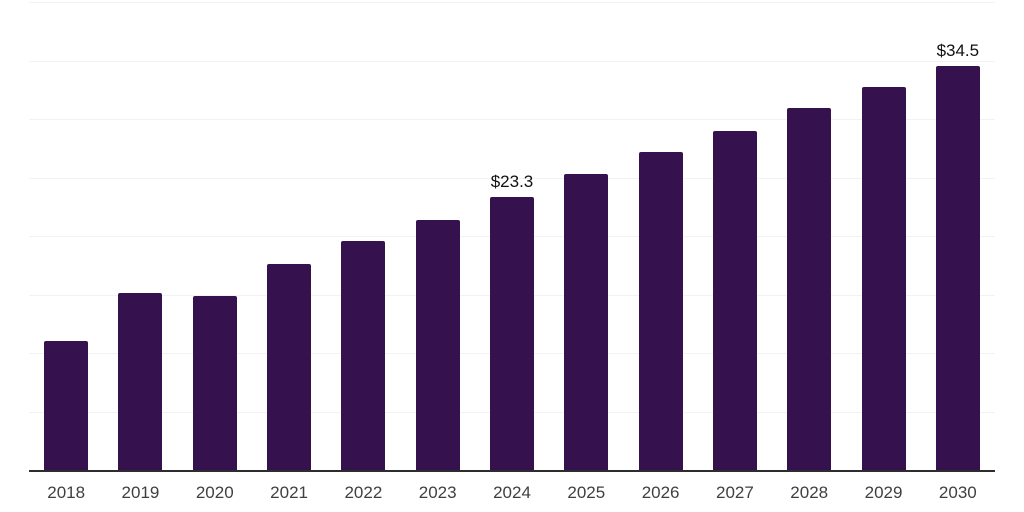  What do you see at coordinates (363, 492) in the screenshot?
I see `x-tick-label-2022: 2022` at bounding box center [363, 492].